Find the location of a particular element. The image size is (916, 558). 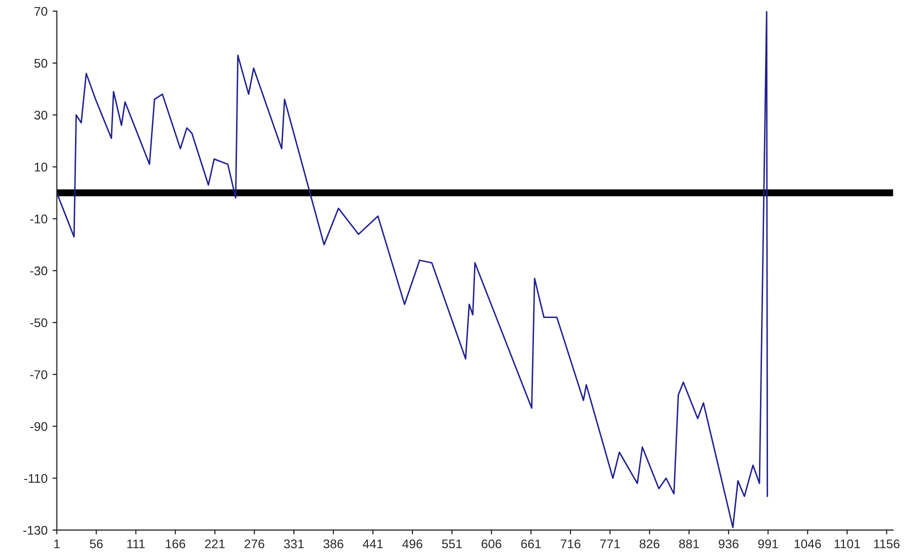

y-tick-label: -110 is located at coordinates (36, 478).